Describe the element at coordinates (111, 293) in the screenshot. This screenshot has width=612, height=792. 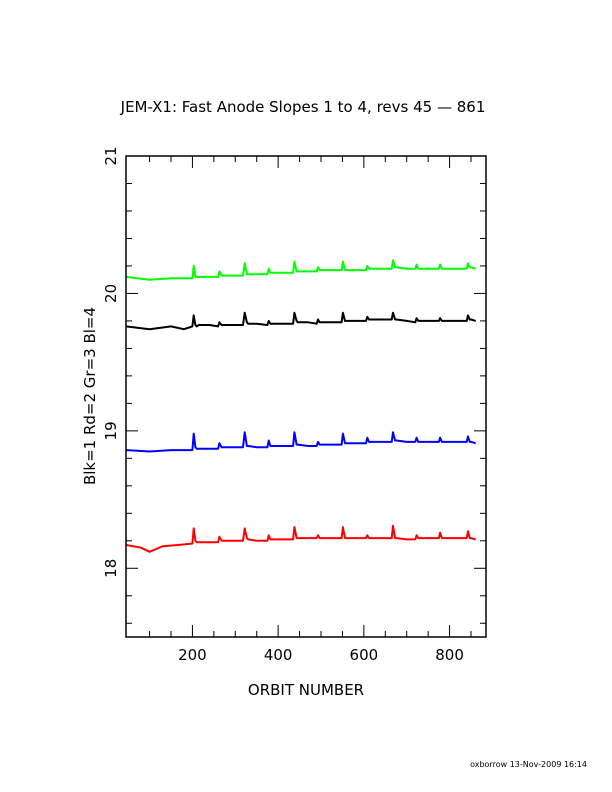
I see `y-tick-label: 20` at that location.